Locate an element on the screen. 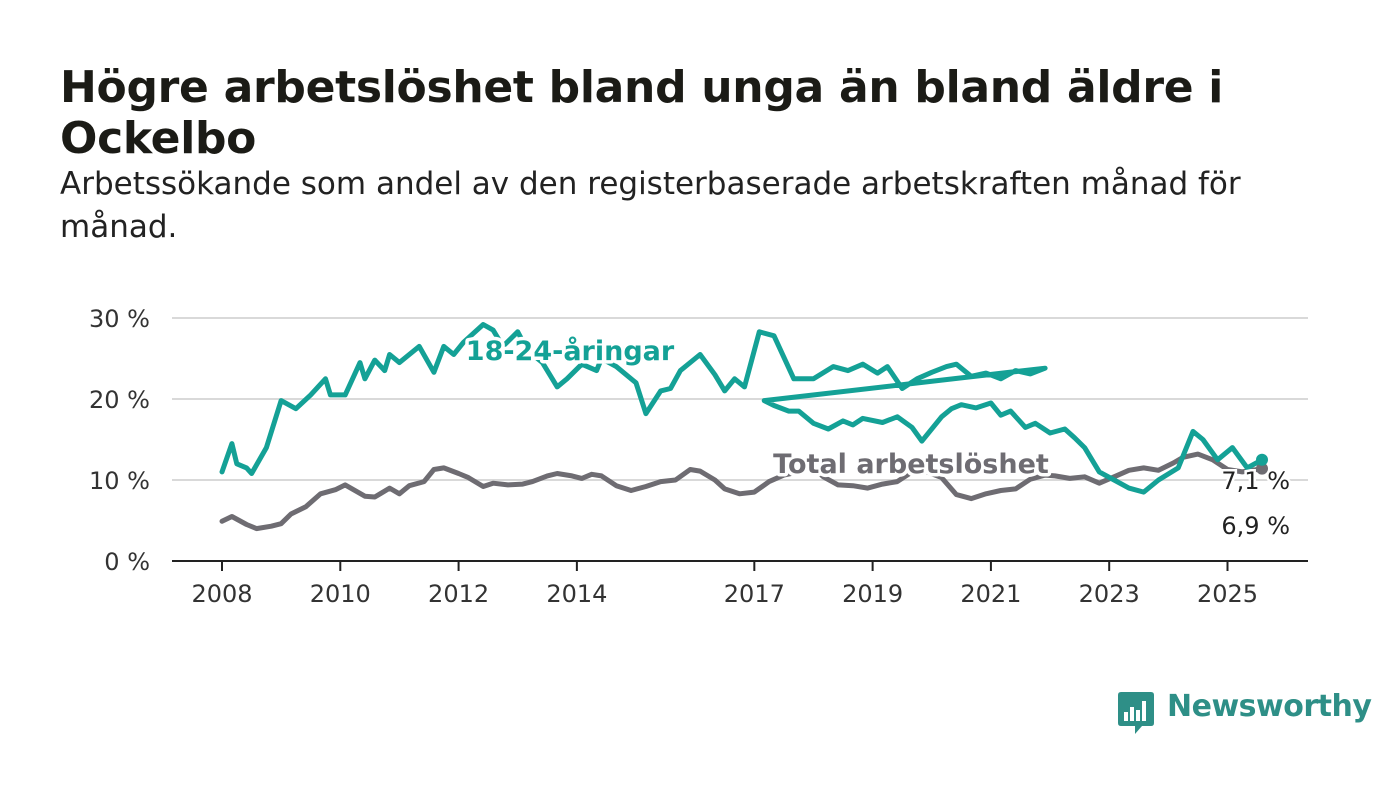 The image size is (1400, 794). x-tick-label: 2014 is located at coordinates (576, 594).